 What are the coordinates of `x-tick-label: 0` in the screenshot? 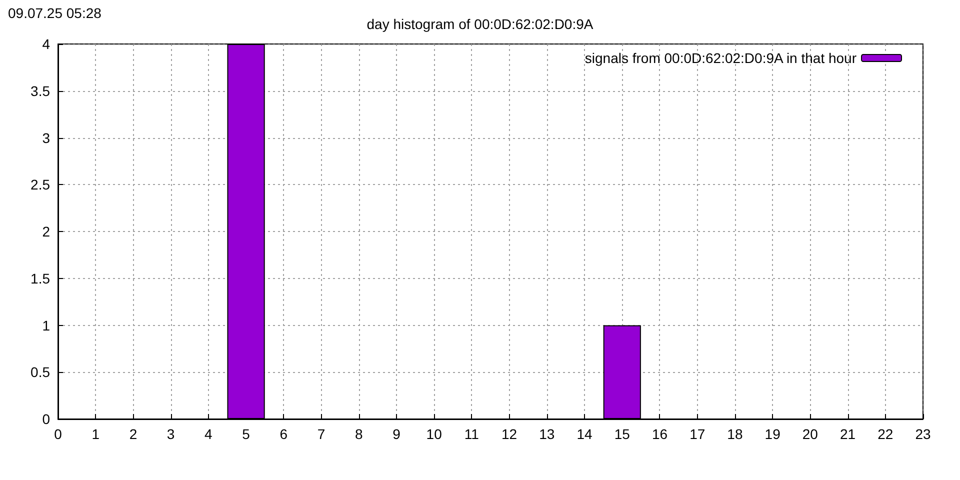 It's located at (58, 434).